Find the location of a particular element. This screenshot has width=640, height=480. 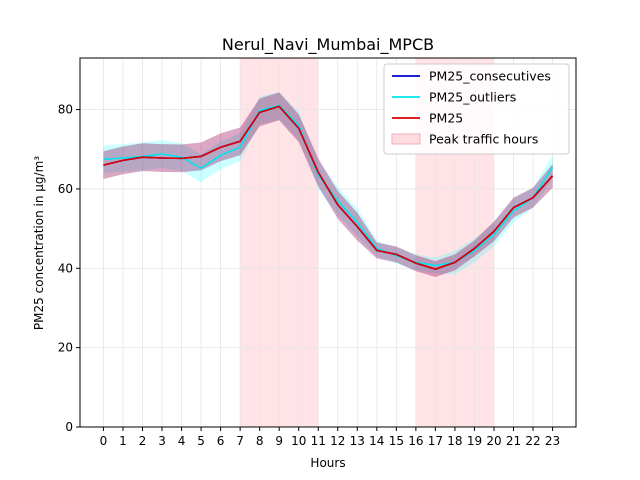

x-tick-label-4: 4 is located at coordinates (182, 441).